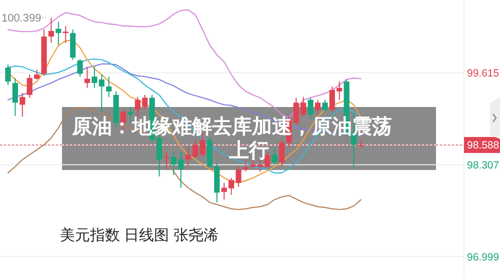 The width and height of the screenshot is (500, 277). I want to click on y-tick-label: 98.588, so click(483, 146).